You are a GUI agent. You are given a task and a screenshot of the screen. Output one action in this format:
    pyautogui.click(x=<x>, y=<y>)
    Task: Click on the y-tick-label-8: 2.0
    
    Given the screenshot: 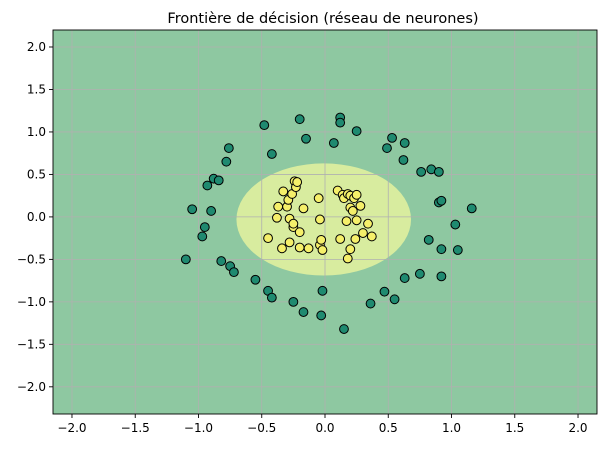 What is the action you would take?
    pyautogui.click(x=36, y=47)
    